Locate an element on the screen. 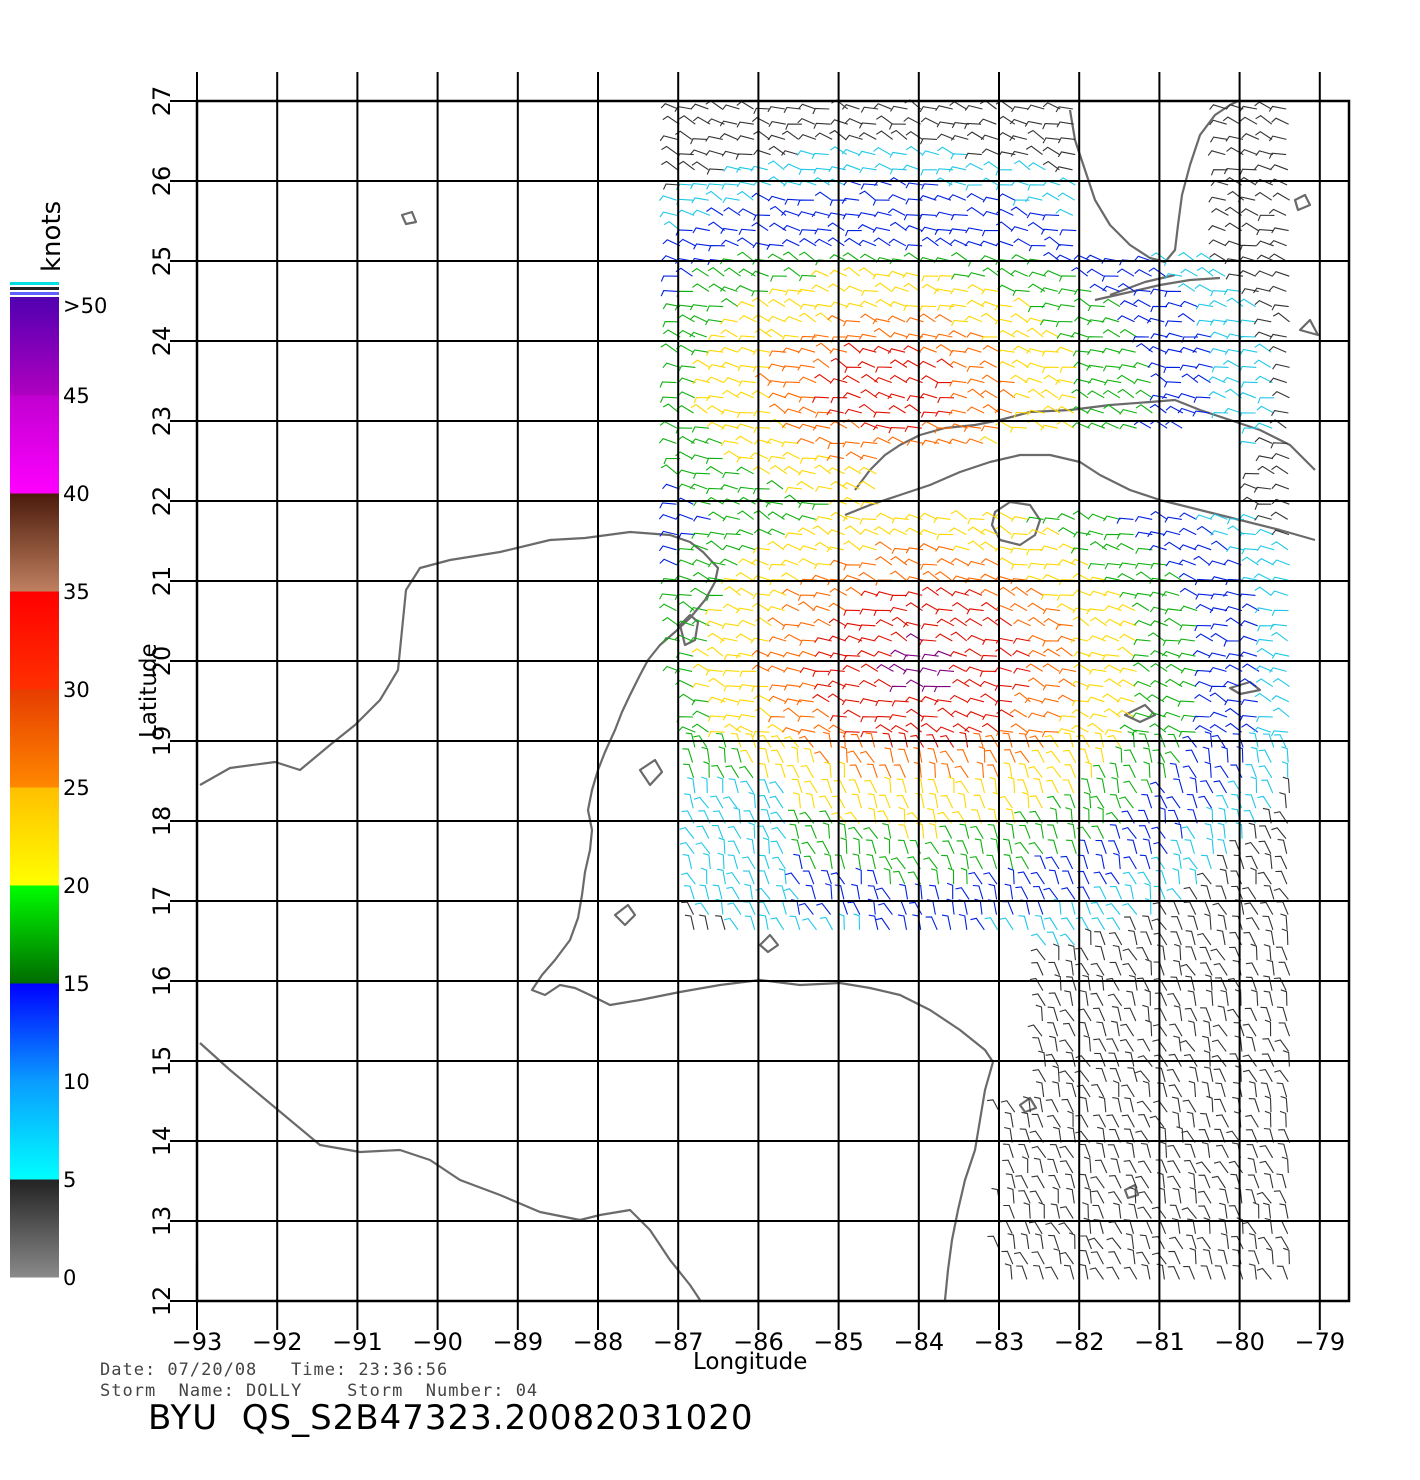 Image resolution: width=1420 pixels, height=1480 pixels. longitude-tick-label: −83 is located at coordinates (999, 1342).